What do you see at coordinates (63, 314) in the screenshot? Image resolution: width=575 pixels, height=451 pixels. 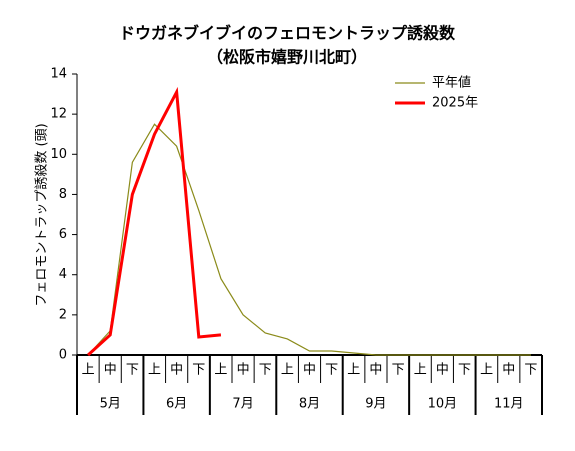 I see `y-tick-label: 2` at bounding box center [63, 314].